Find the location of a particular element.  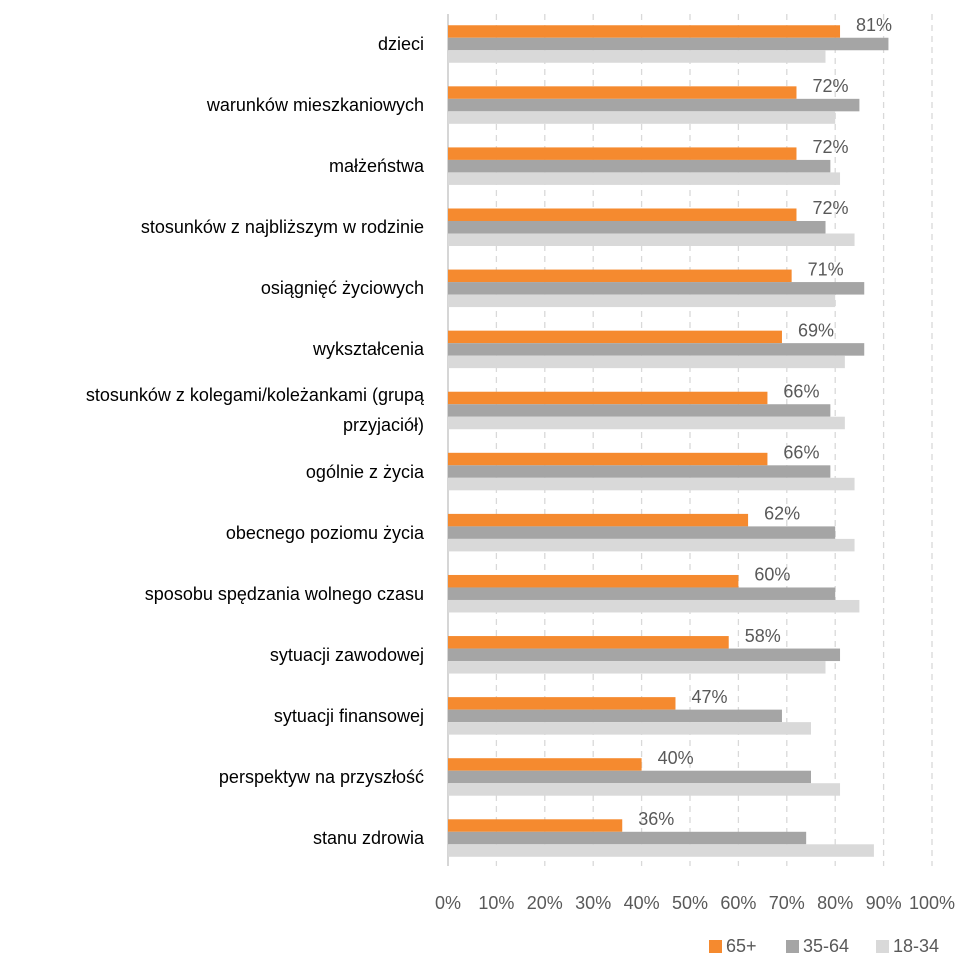

x-tick-label: 0% is located at coordinates (448, 903).